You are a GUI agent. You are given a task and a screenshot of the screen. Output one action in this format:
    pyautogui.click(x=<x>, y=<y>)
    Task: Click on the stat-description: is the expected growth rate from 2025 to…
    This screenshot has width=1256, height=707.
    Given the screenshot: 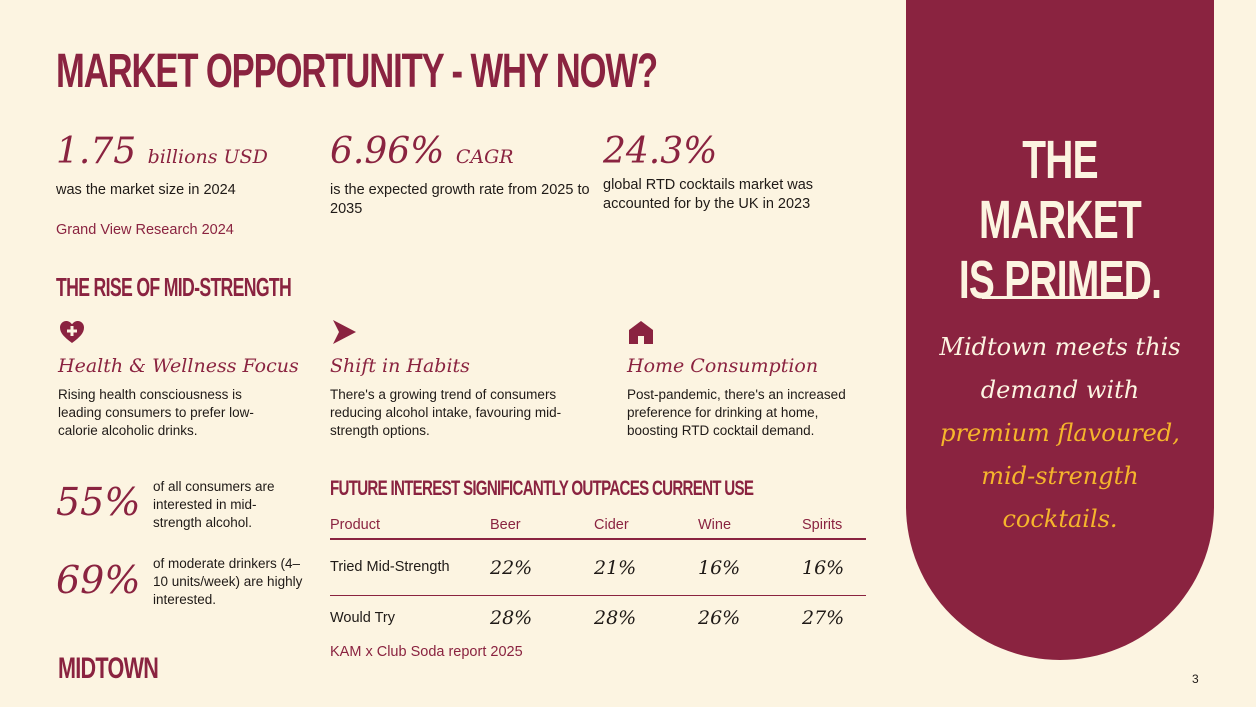 What is the action you would take?
    pyautogui.click(x=460, y=199)
    